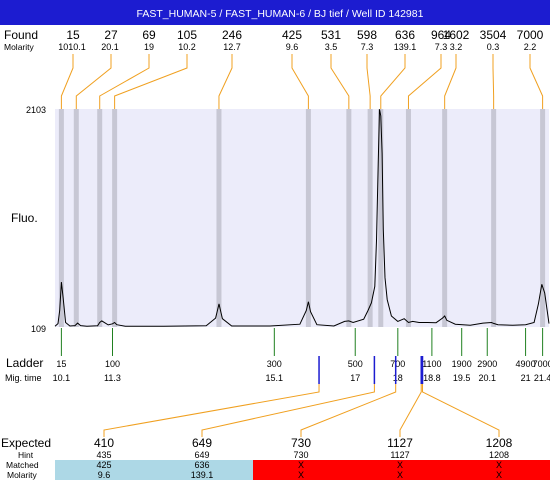 The height and width of the screenshot is (480, 550). What do you see at coordinates (26, 443) in the screenshot?
I see `expected-row-label: Expected` at bounding box center [26, 443].